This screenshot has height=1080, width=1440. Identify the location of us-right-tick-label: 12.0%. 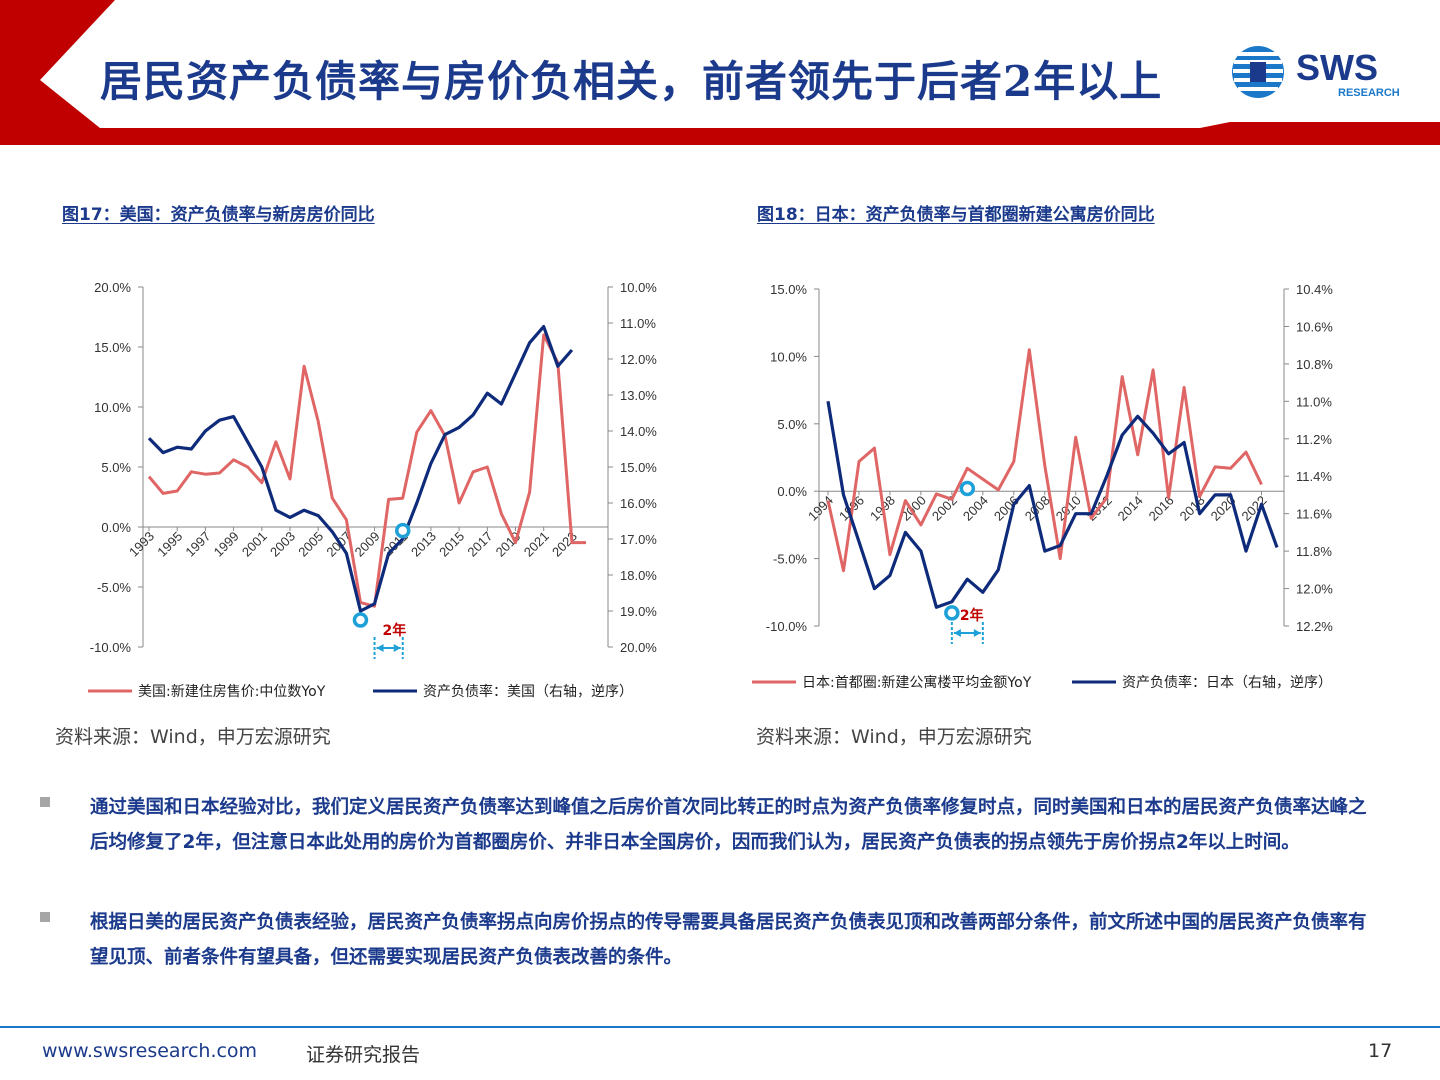
(638, 359).